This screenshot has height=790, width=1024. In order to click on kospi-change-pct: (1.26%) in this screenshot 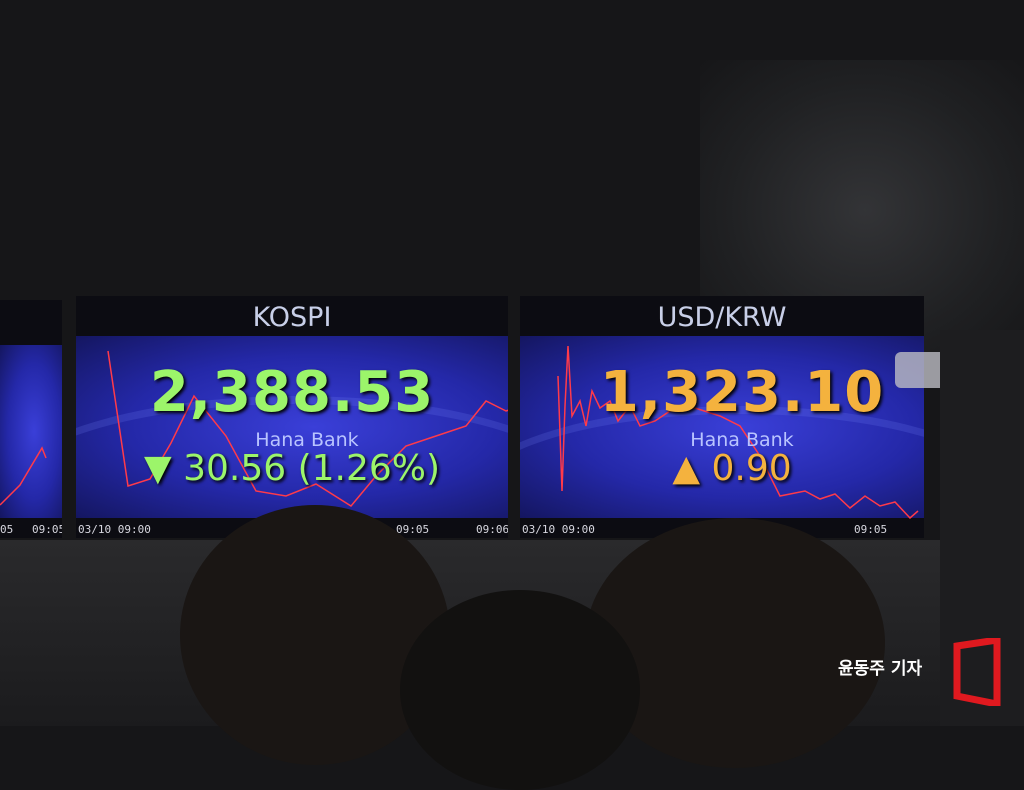, I will do `click(369, 468)`.